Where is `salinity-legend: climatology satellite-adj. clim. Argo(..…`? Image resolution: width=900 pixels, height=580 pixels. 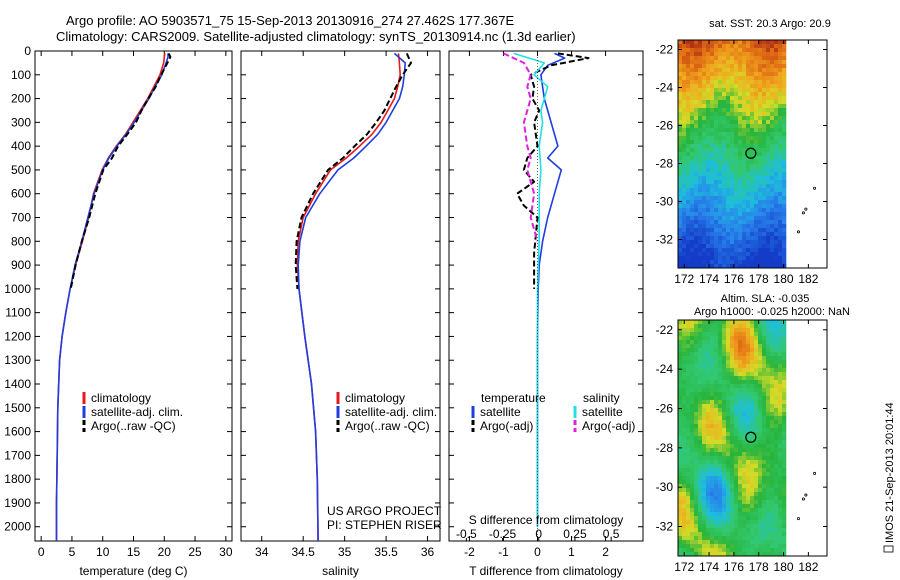
salinity-legend: climatology satellite-adj. clim. Argo(..… is located at coordinates (384, 461).